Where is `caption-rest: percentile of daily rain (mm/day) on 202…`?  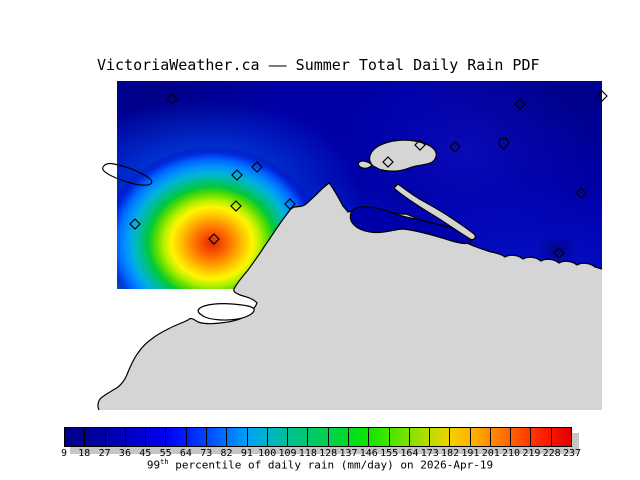 caption-rest: percentile of daily rain (mm/day) on 202… is located at coordinates (331, 465).